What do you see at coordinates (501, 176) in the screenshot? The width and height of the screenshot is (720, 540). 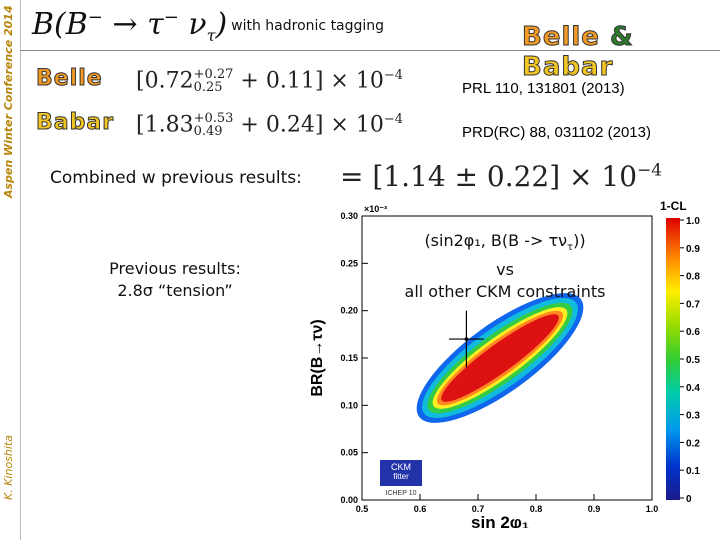 I see `combined-value: = [1.14 ± 0.22] × 10−4` at bounding box center [501, 176].